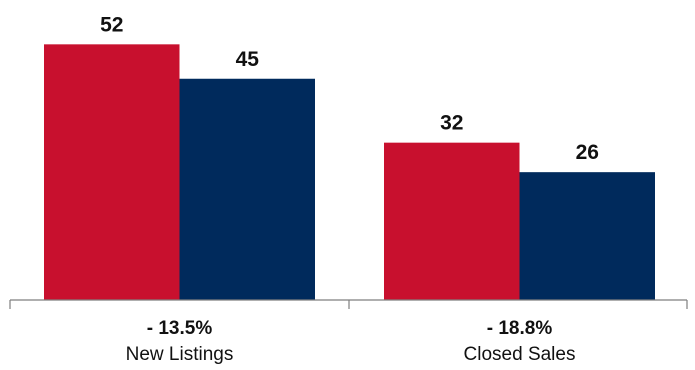 The width and height of the screenshot is (695, 370). What do you see at coordinates (351, 341) in the screenshot?
I see `category-labels-group: - 13.5% New Listings - 18.8% Closed Sales` at bounding box center [351, 341].